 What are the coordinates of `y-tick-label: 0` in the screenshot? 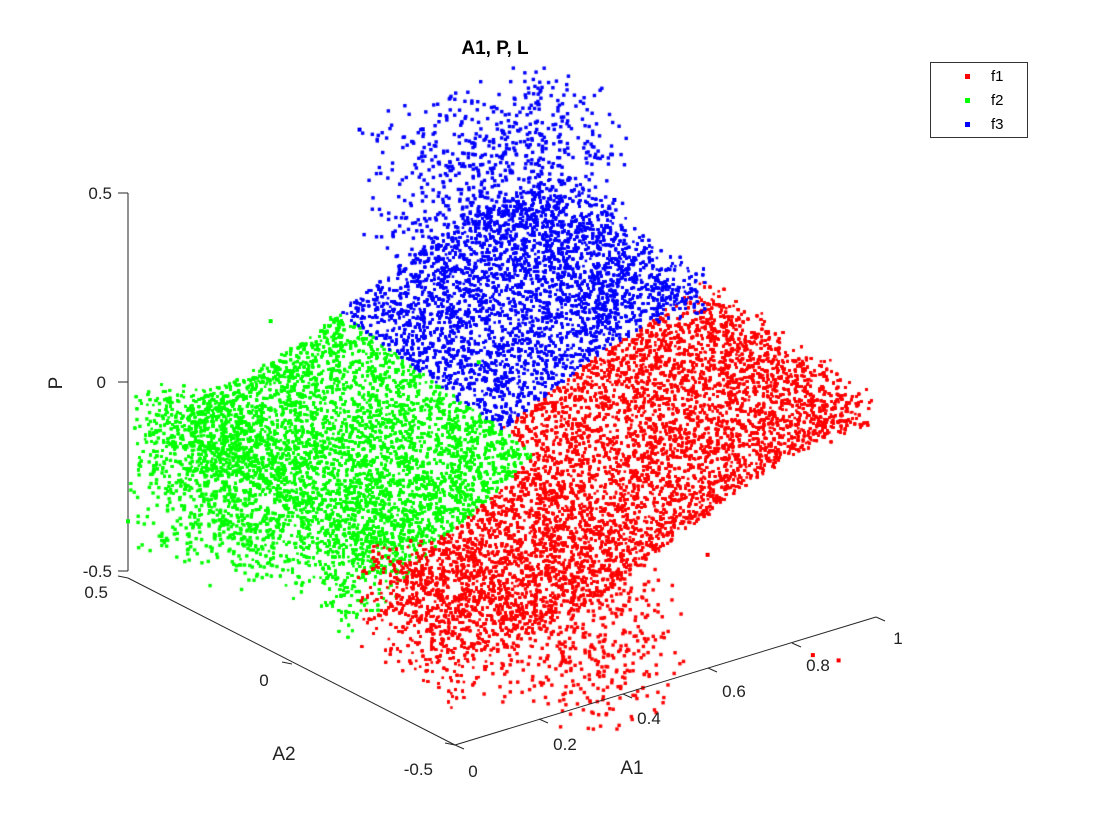 It's located at (263, 680).